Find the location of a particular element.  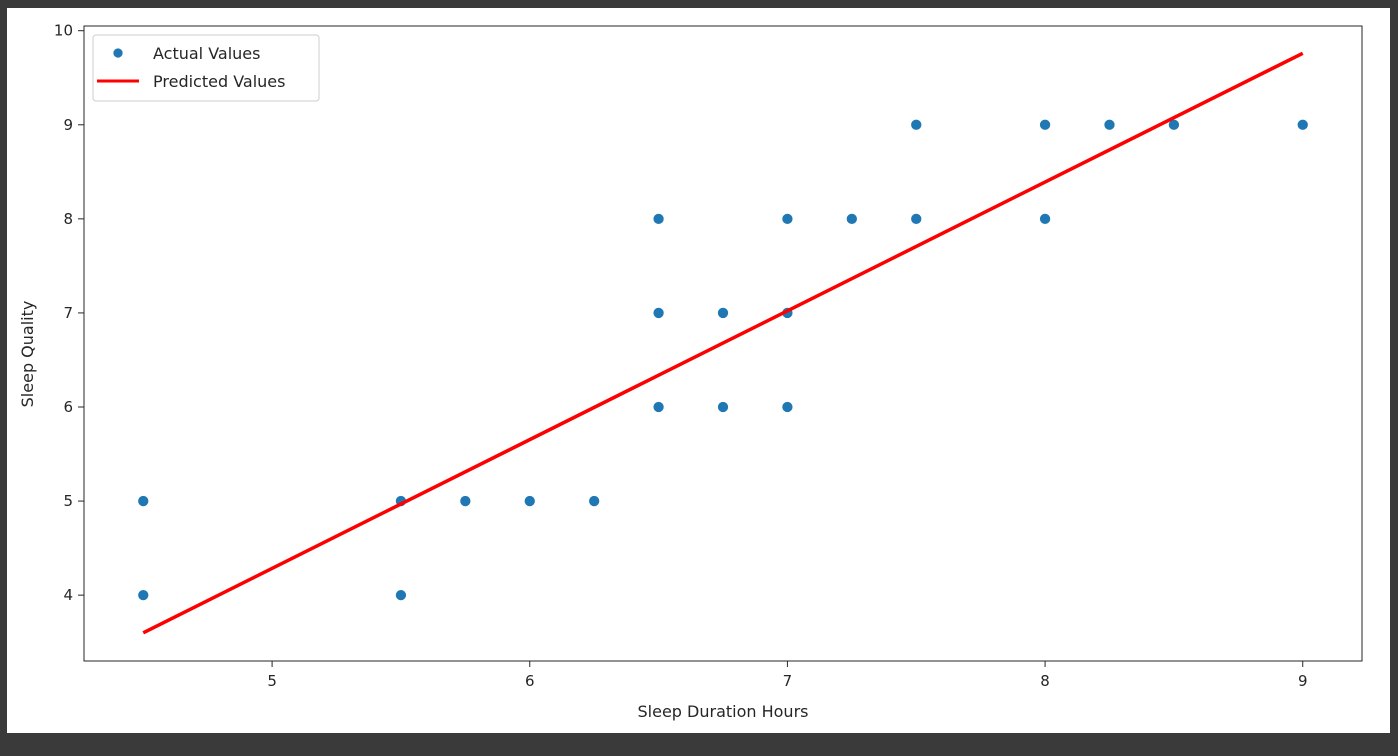

y-tick-label: 6 is located at coordinates (68, 407).